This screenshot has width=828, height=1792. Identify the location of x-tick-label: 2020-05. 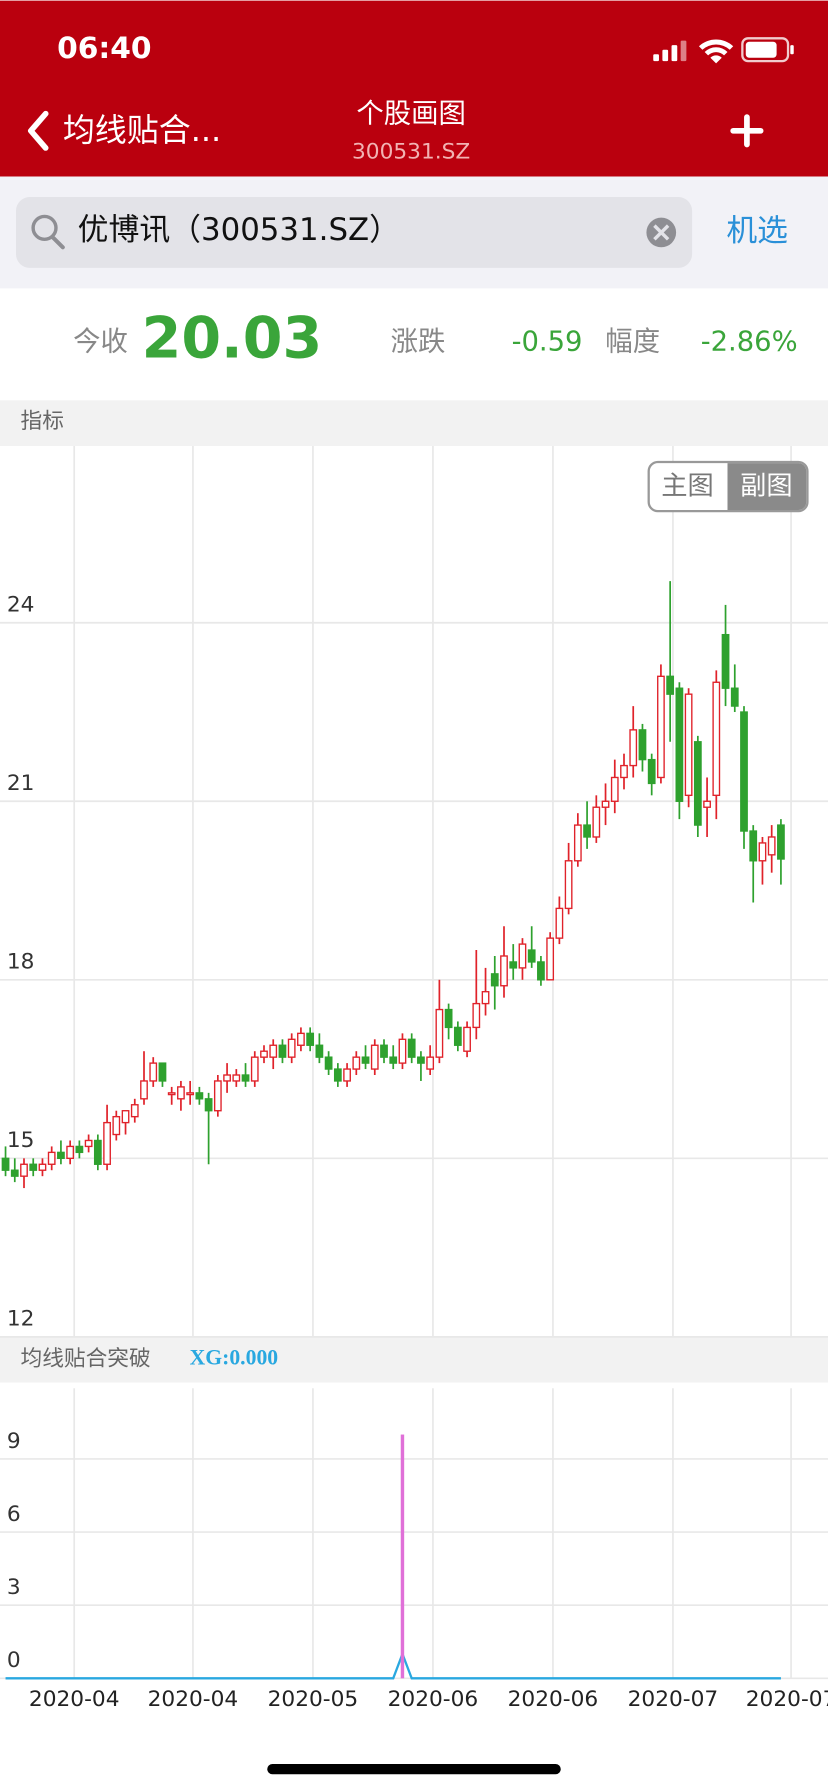
(313, 1699).